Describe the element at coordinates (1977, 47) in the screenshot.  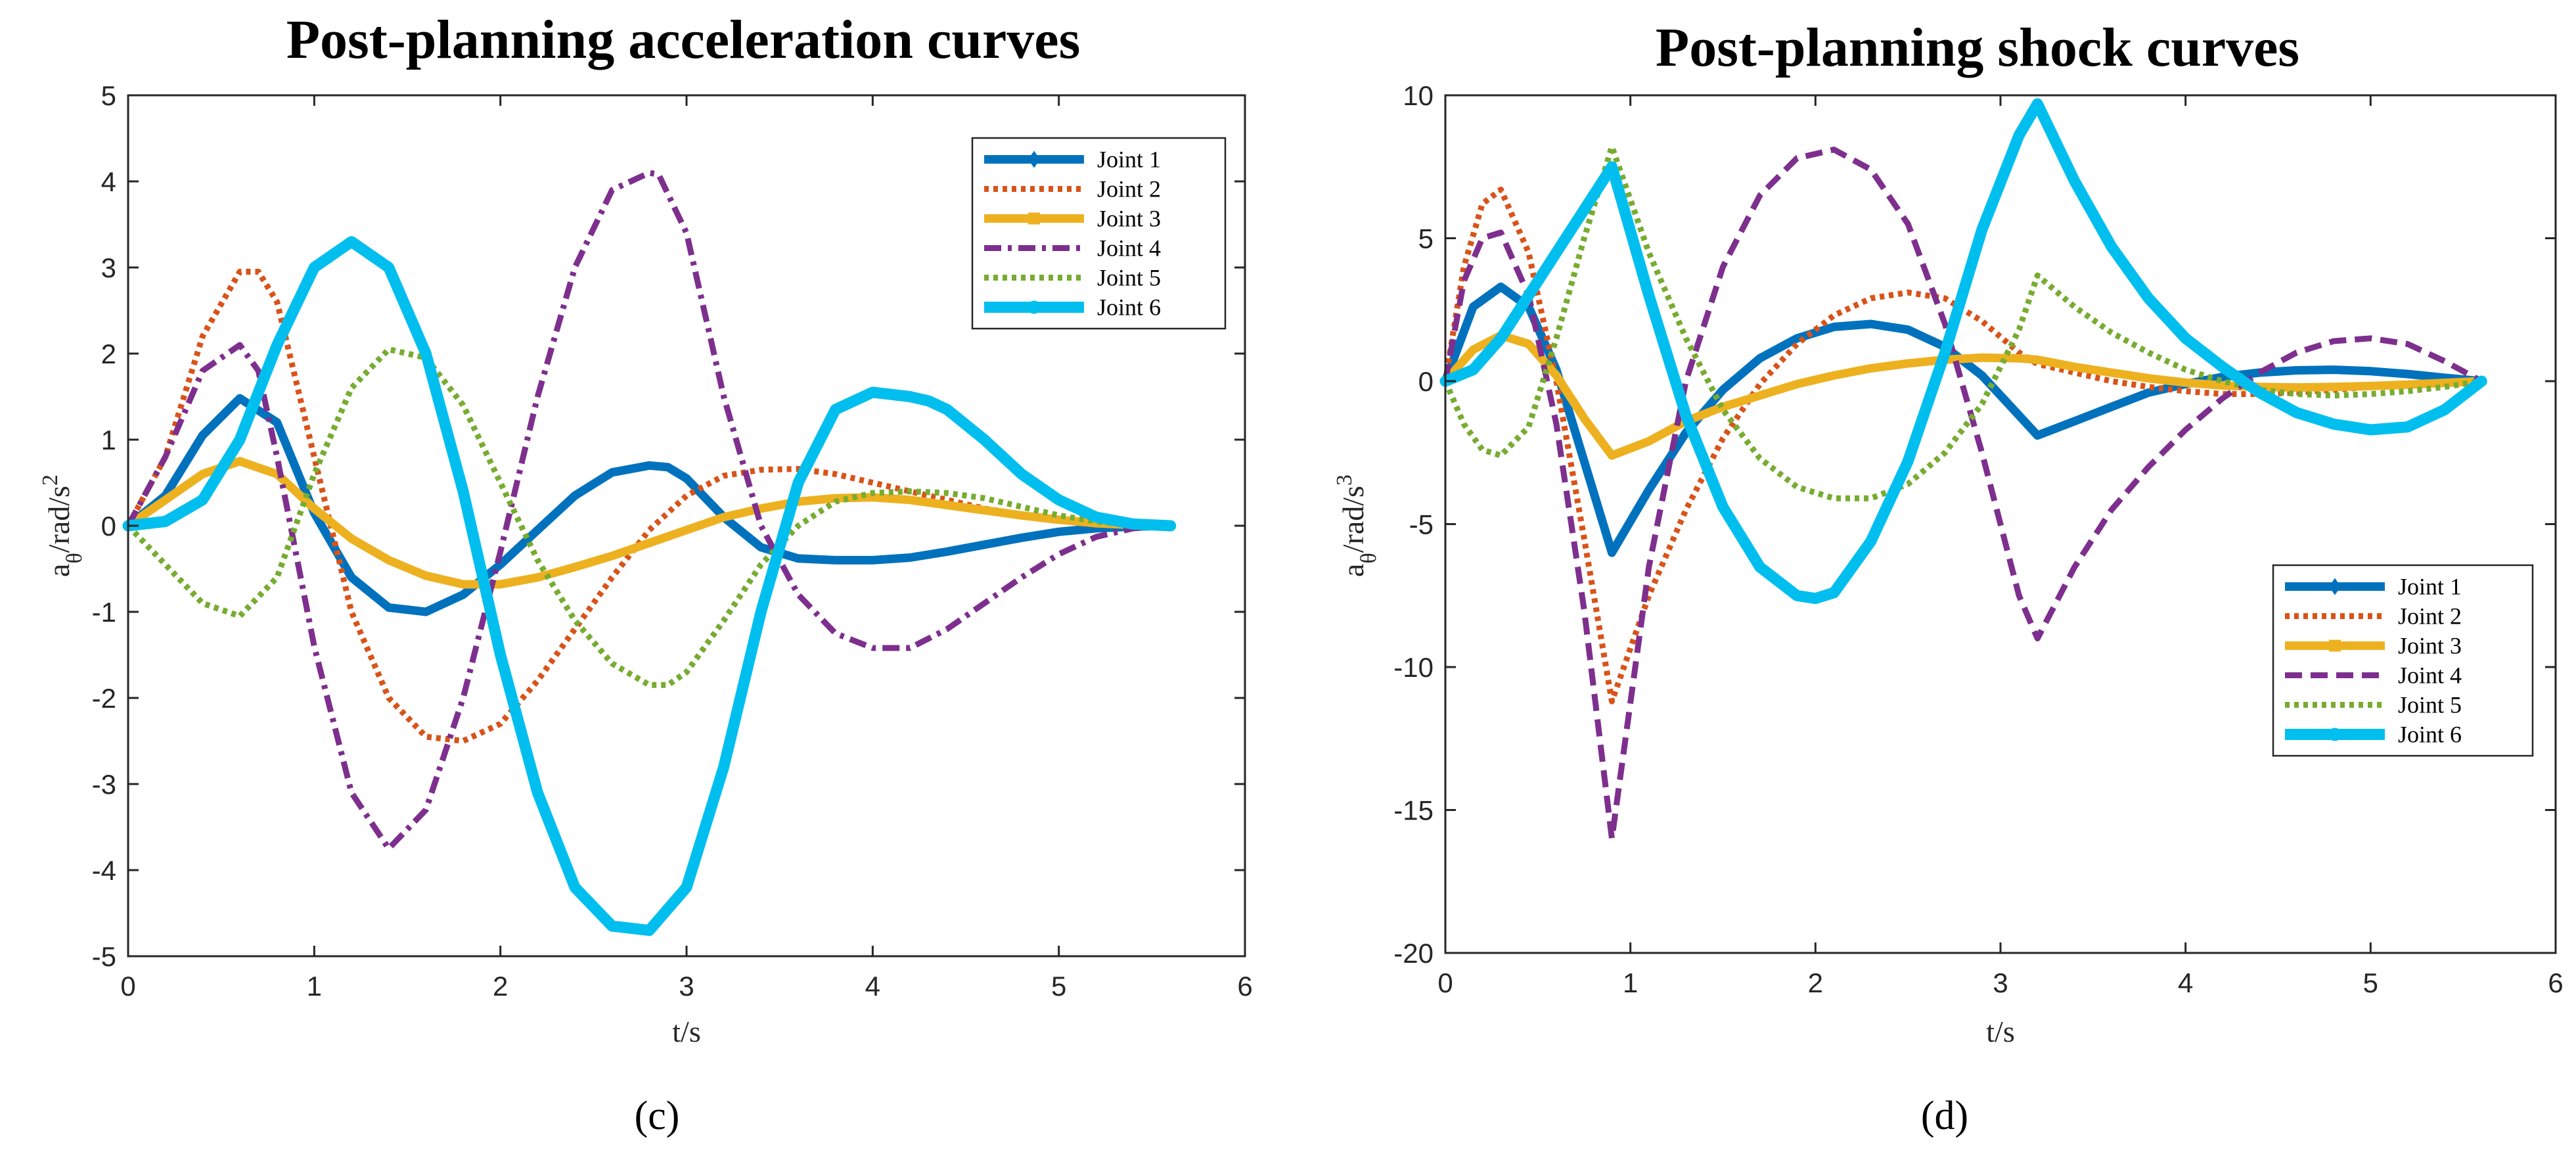
I see `chart-title: Post-planning shock curves` at that location.